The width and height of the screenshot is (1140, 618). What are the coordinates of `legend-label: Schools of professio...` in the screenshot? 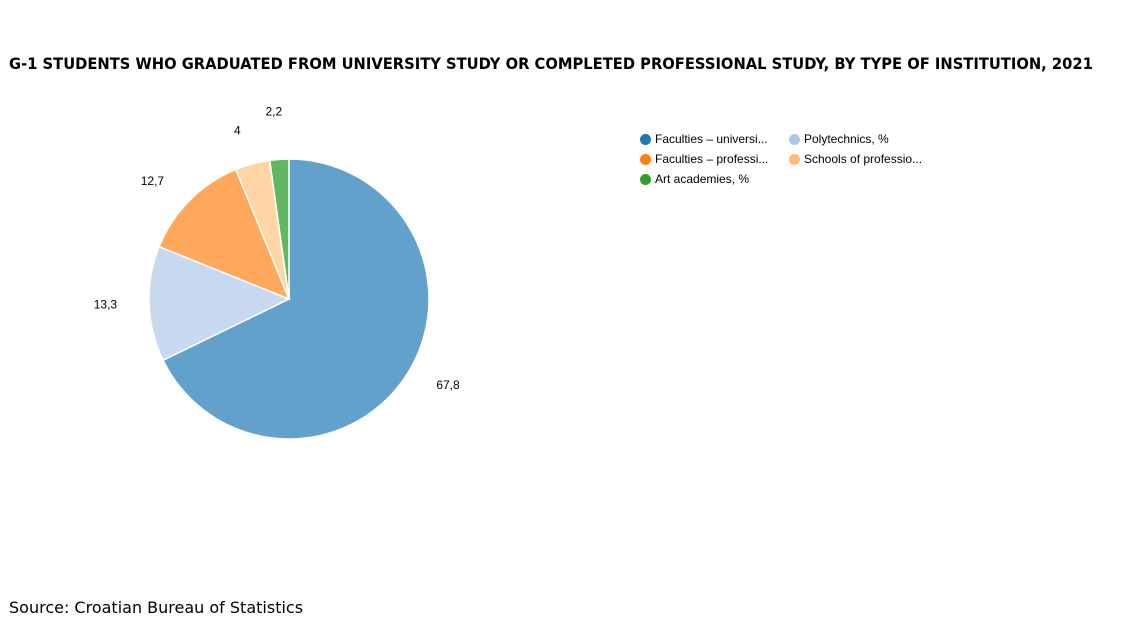 It's located at (863, 159).